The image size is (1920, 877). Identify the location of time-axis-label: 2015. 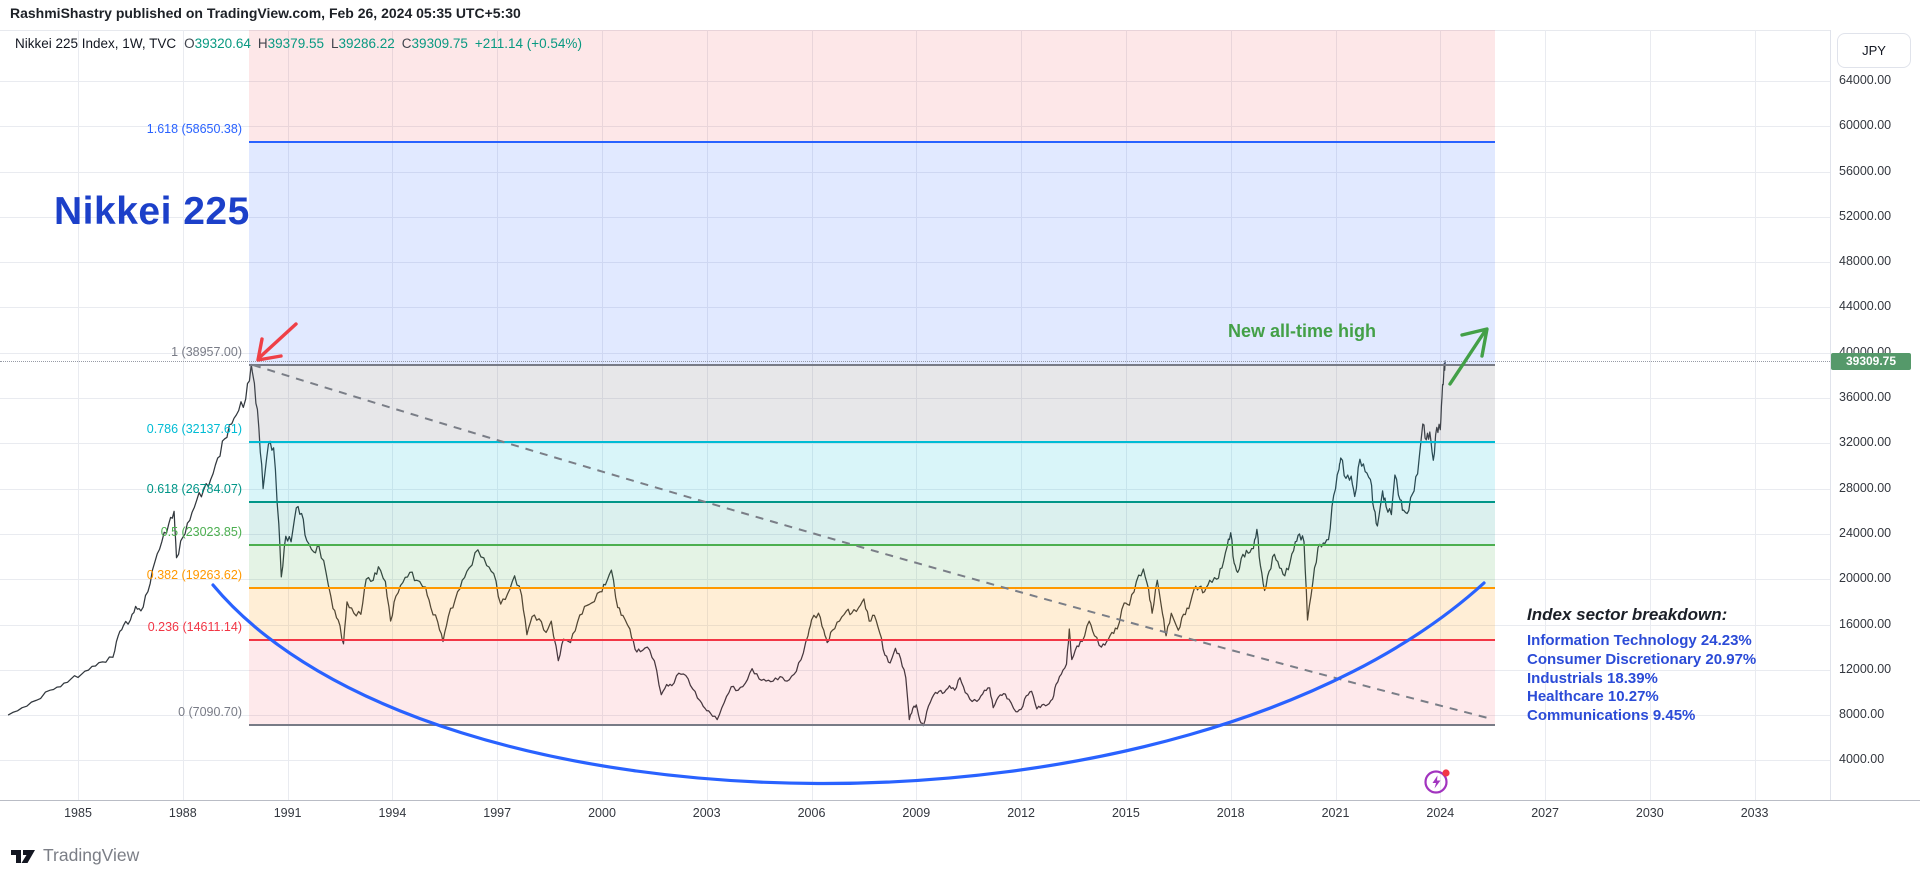
(1125, 813).